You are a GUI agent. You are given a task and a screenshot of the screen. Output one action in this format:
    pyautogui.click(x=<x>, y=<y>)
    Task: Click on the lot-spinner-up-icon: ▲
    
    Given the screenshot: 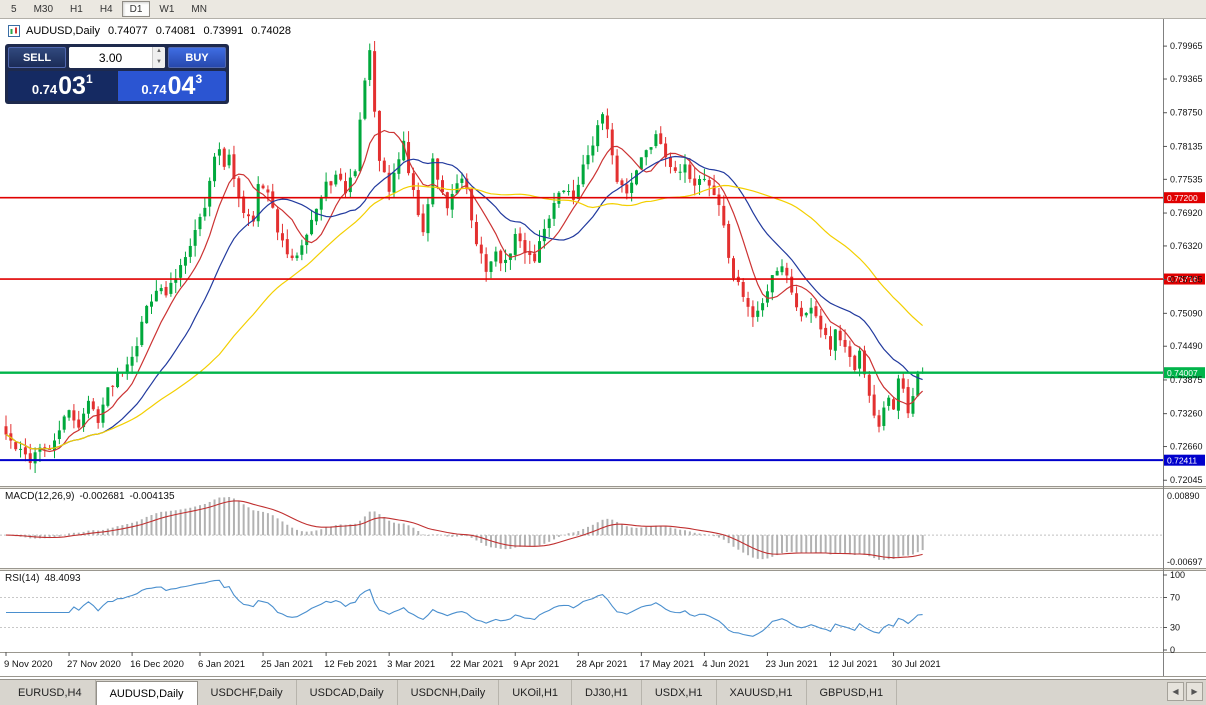 What is the action you would take?
    pyautogui.click(x=159, y=52)
    